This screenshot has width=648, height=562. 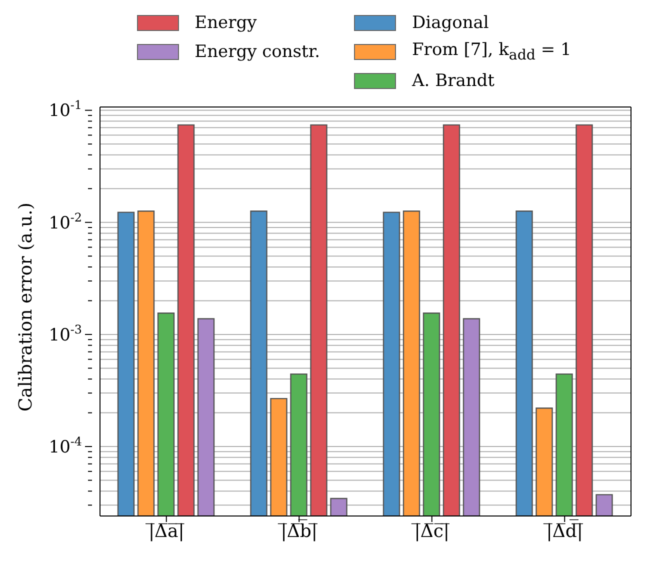 What do you see at coordinates (492, 52) in the screenshot?
I see `legend-label: From [7], k$_{add}$ = 1` at bounding box center [492, 52].